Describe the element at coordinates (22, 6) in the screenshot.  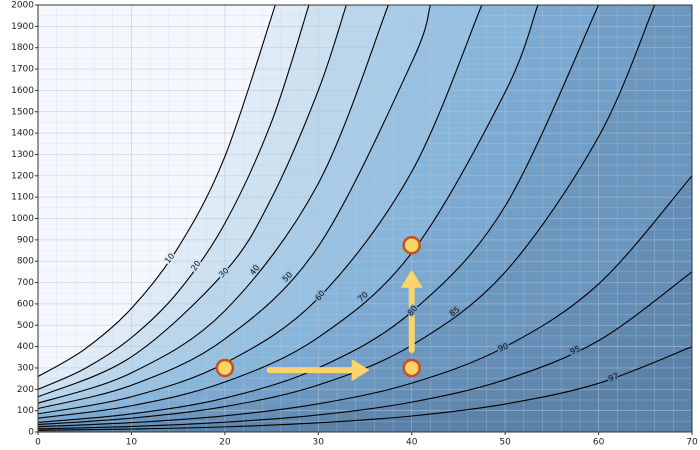
I see `y-tick-label: 2000` at that location.